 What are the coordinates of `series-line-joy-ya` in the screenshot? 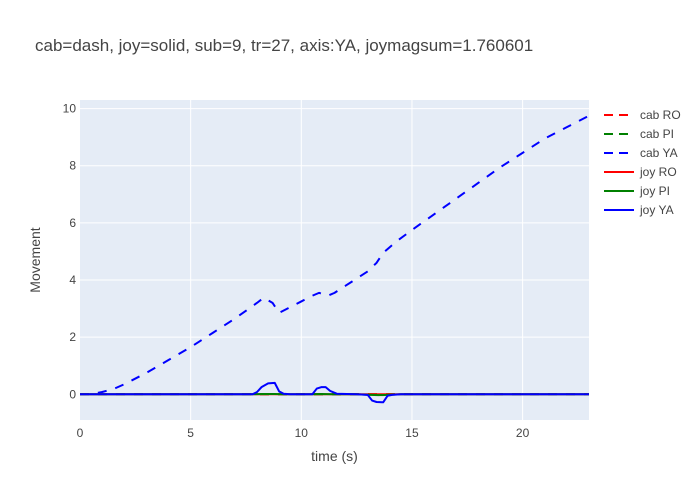 It's located at (334, 392).